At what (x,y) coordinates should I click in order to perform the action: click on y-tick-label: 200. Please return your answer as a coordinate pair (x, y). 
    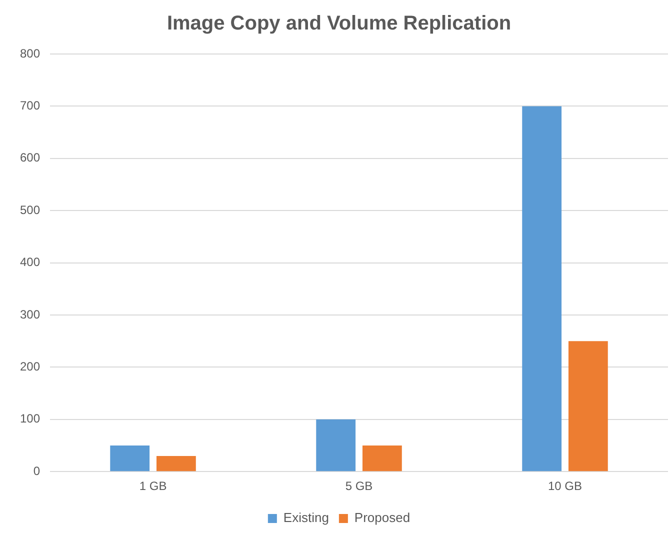
    Looking at the image, I should click on (30, 367).